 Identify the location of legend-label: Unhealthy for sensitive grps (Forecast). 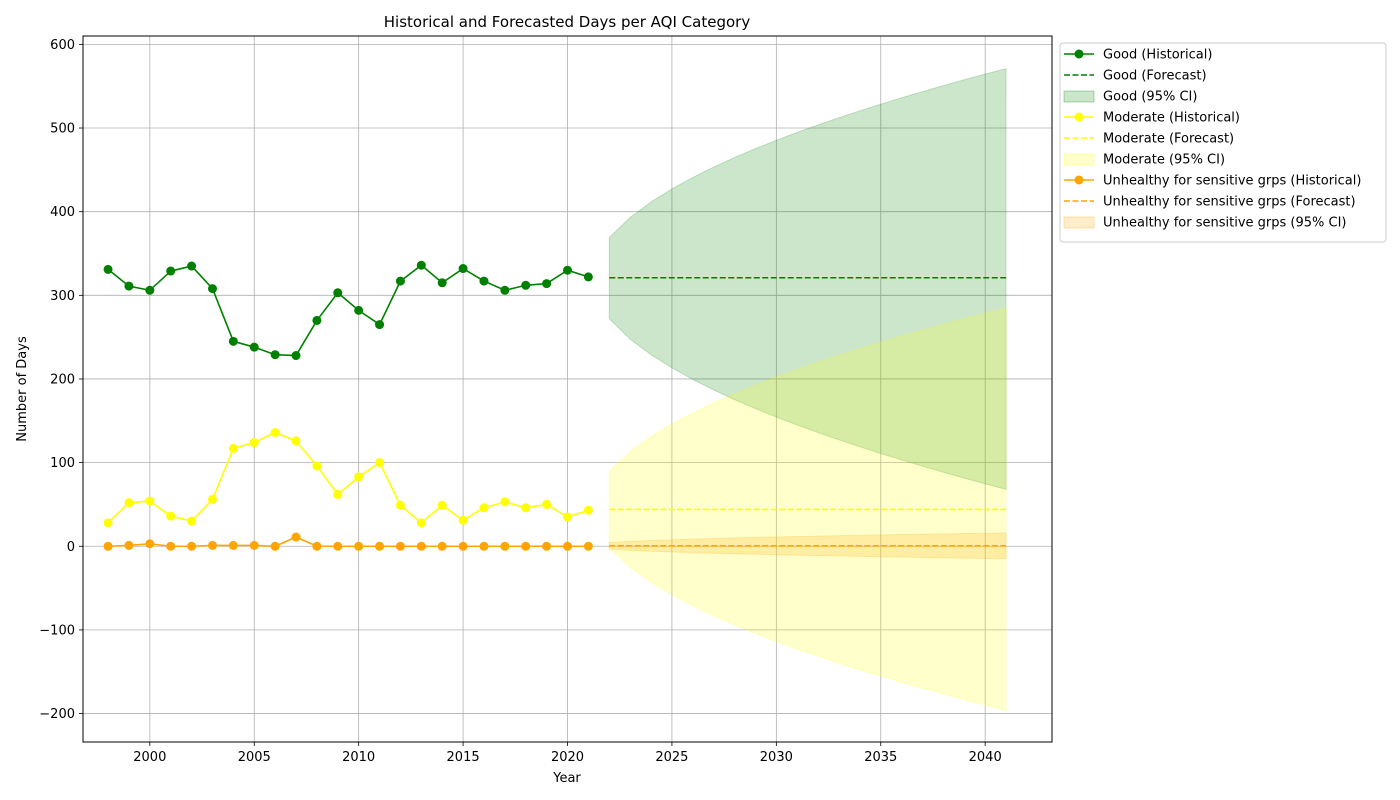
(1229, 202).